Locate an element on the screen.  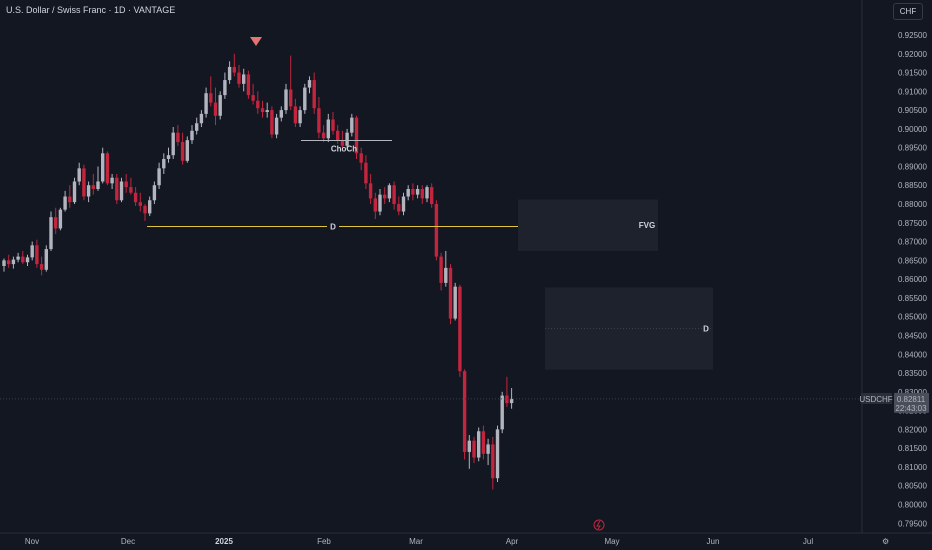
choch-label: ChoCh is located at coordinates (344, 149).